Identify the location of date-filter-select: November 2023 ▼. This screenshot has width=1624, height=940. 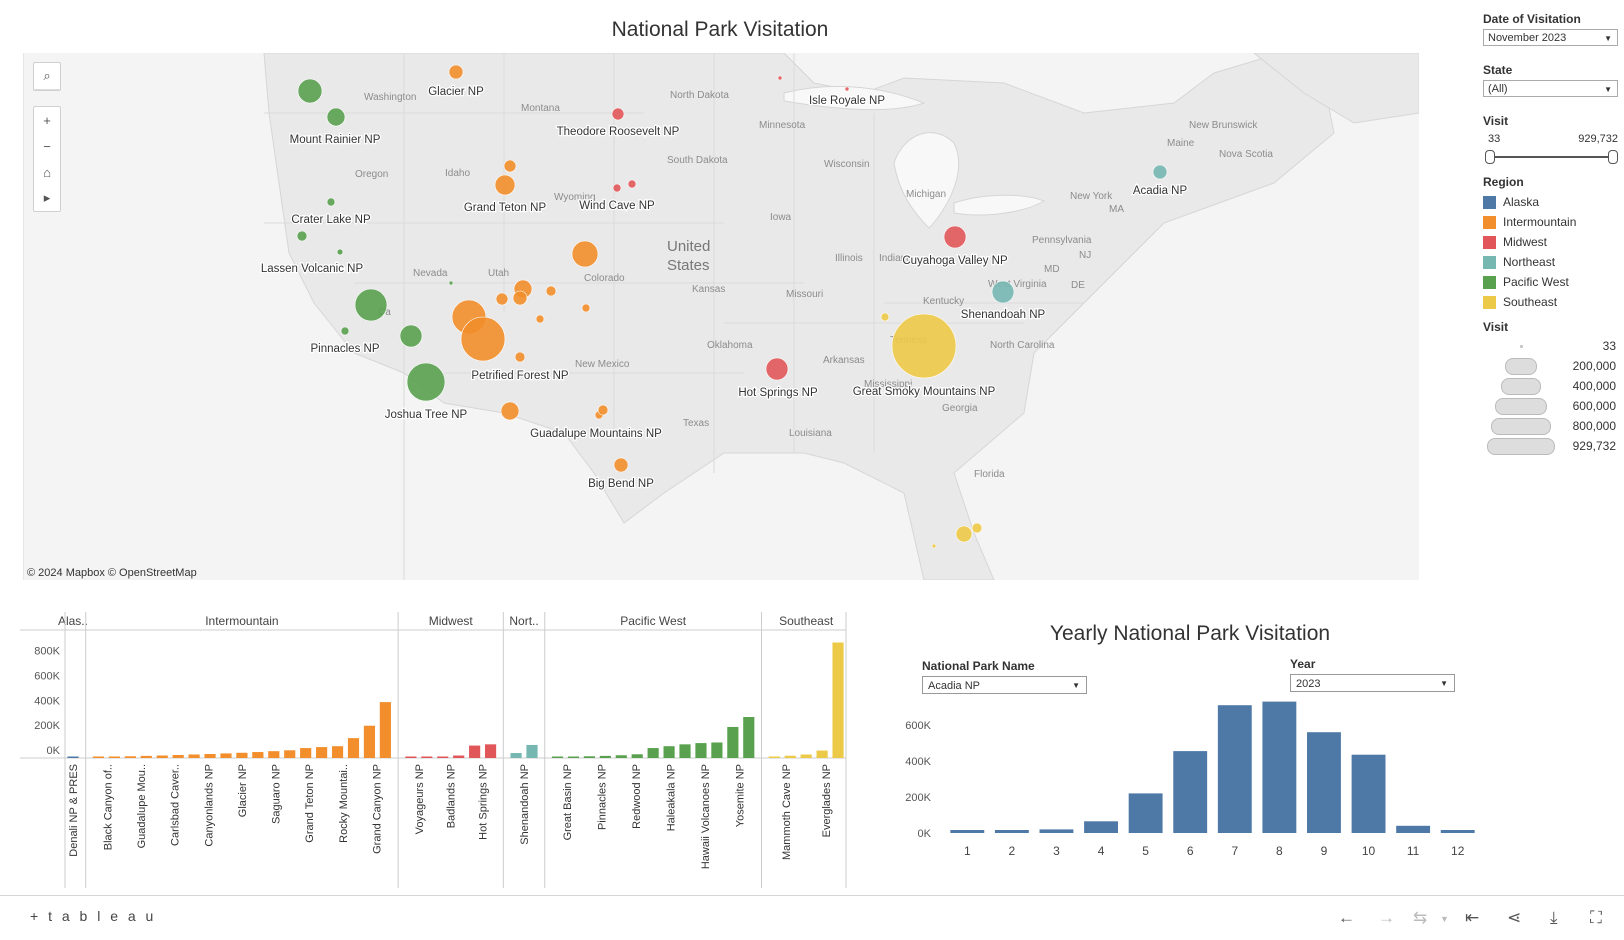
(1550, 37).